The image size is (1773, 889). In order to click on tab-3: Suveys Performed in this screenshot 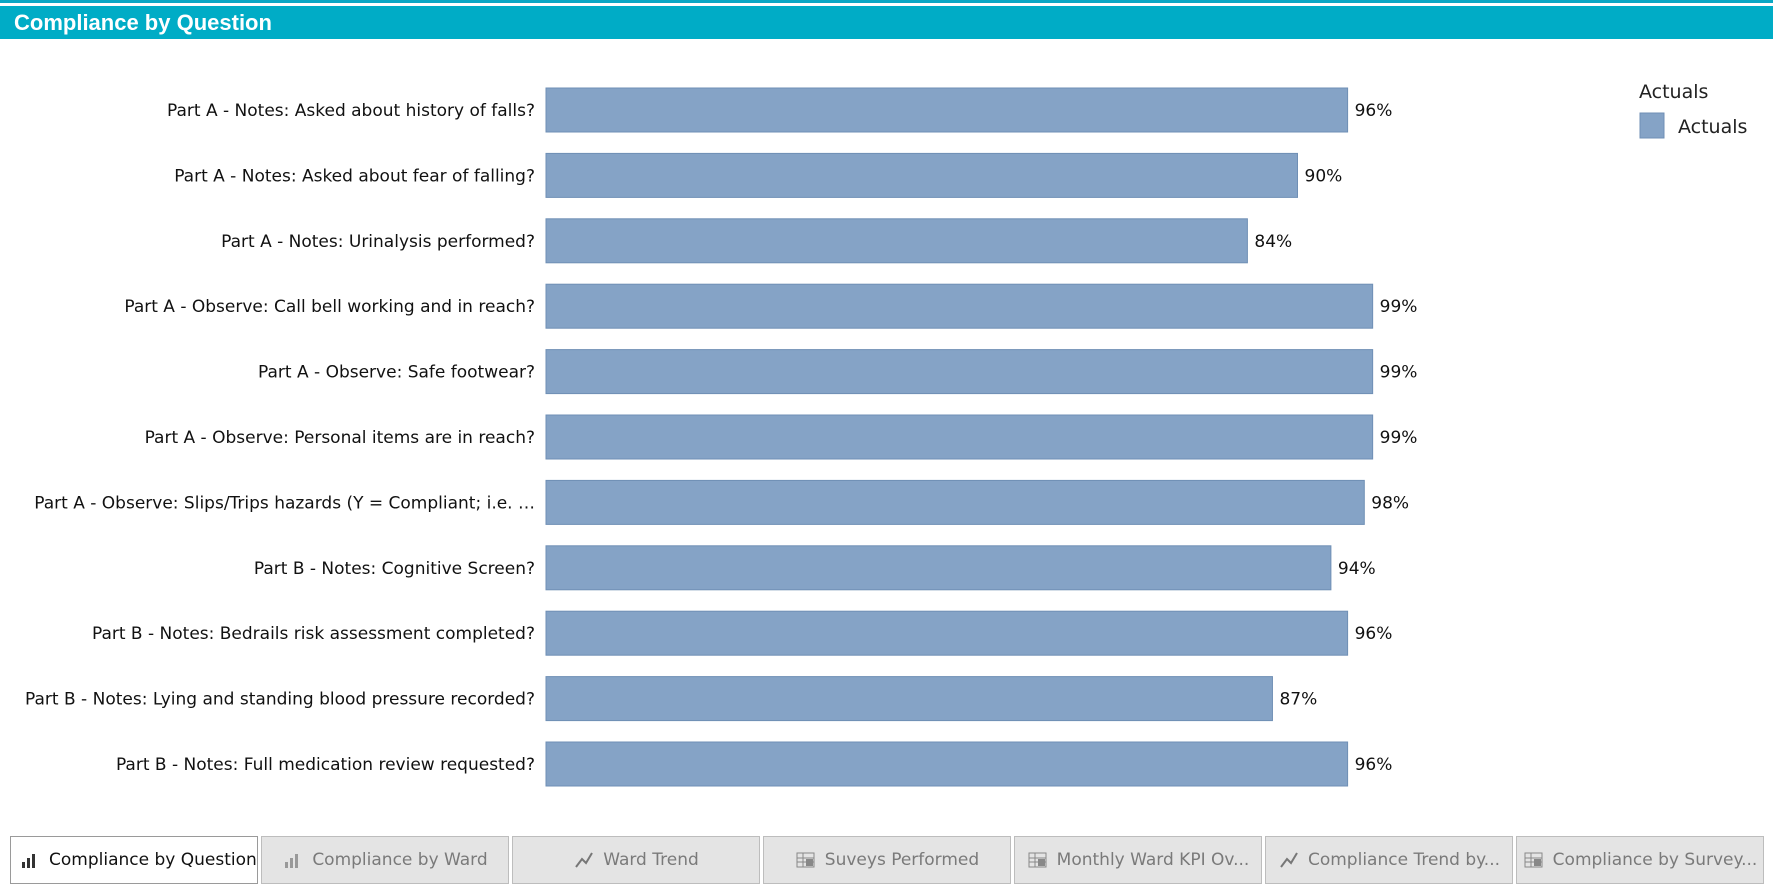, I will do `click(887, 860)`.